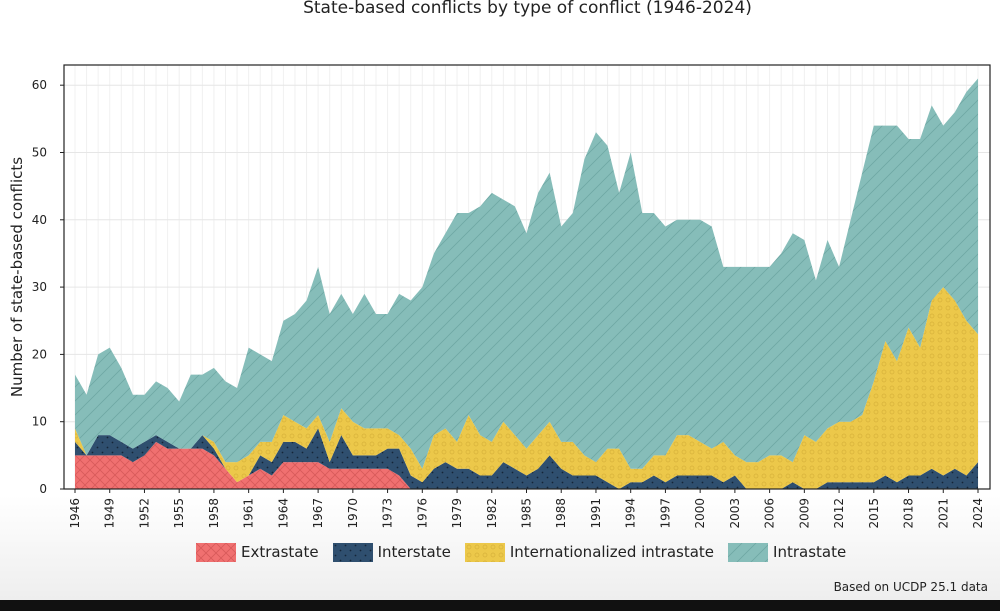 The image size is (1000, 611). What do you see at coordinates (280, 552) in the screenshot?
I see `legend-label-extrastate: Extrastate` at bounding box center [280, 552].